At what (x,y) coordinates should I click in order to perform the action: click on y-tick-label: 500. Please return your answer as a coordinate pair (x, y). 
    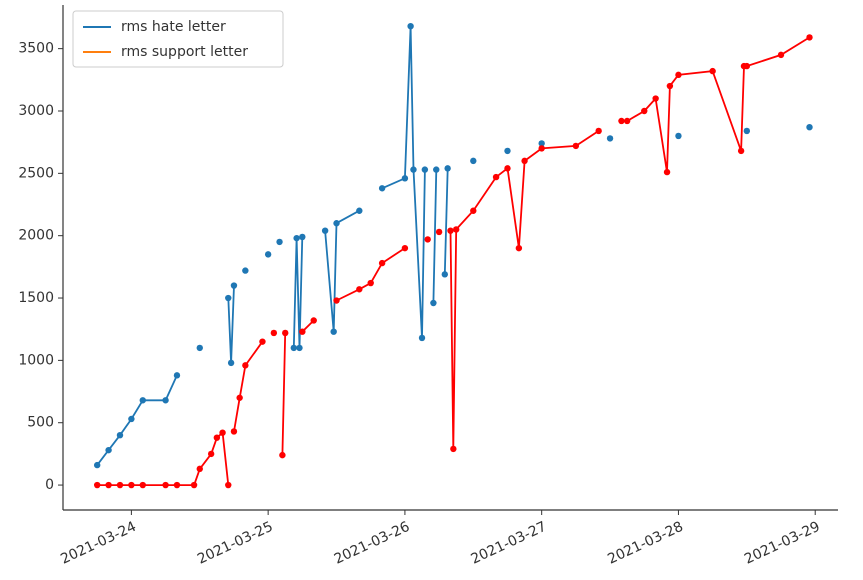
    Looking at the image, I should click on (40, 423).